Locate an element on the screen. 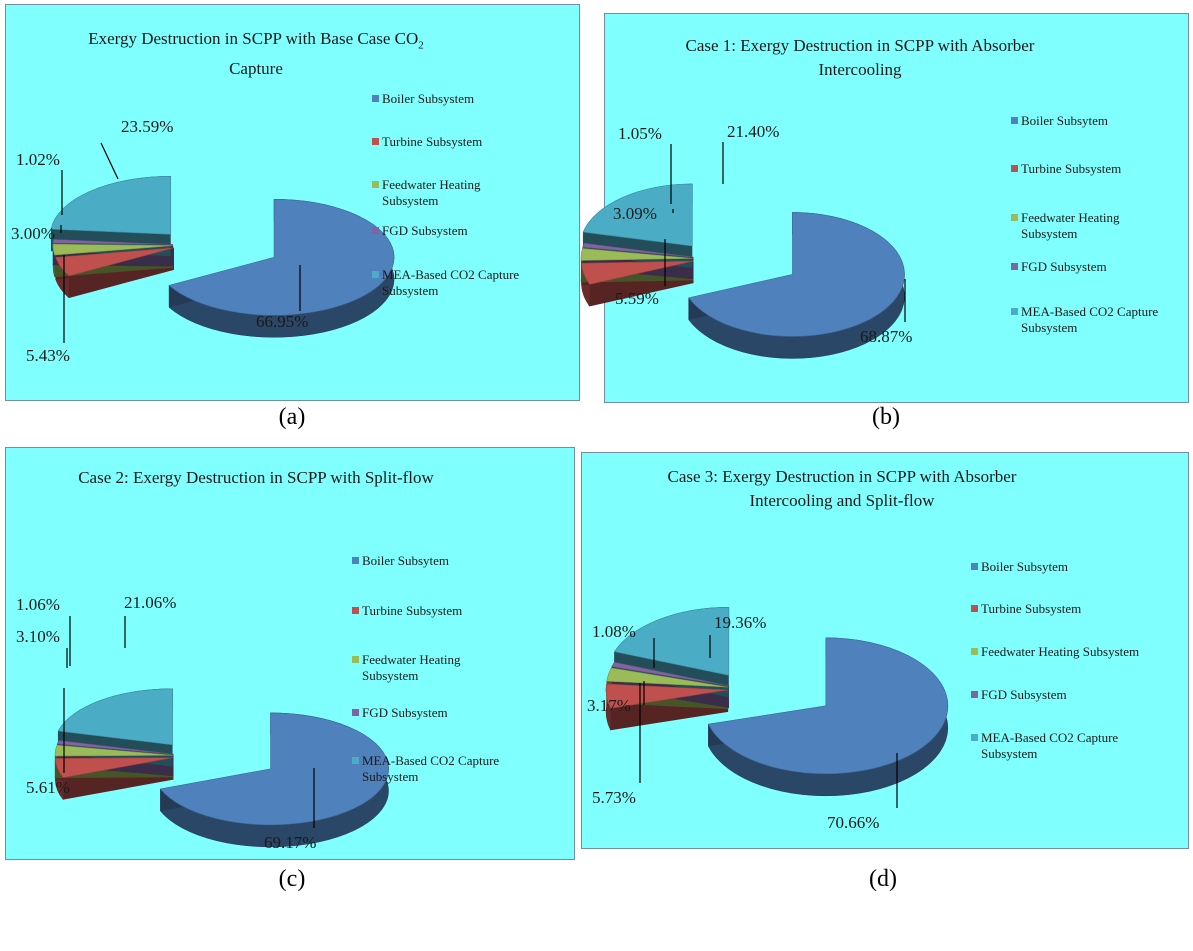 The image size is (1193, 951). data-label-feedwater: 3.10% is located at coordinates (38, 636).